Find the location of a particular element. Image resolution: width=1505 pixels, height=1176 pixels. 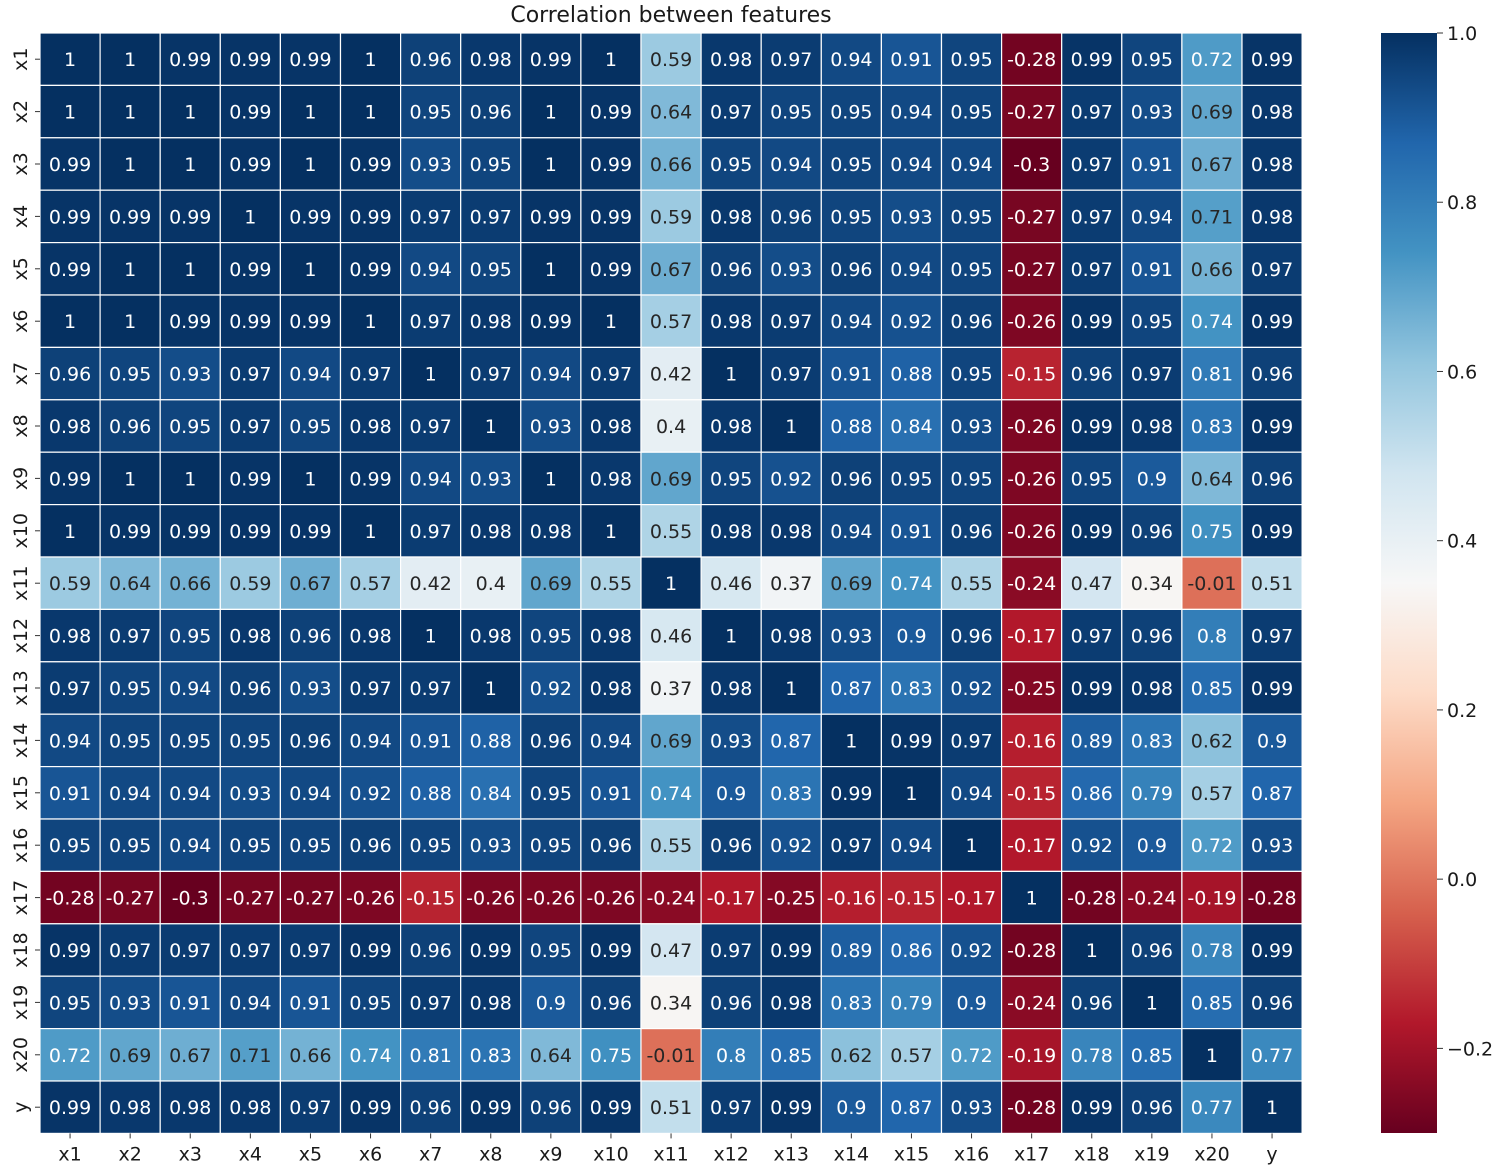

cell-value-x7-x15: 0.88 is located at coordinates (911, 375).